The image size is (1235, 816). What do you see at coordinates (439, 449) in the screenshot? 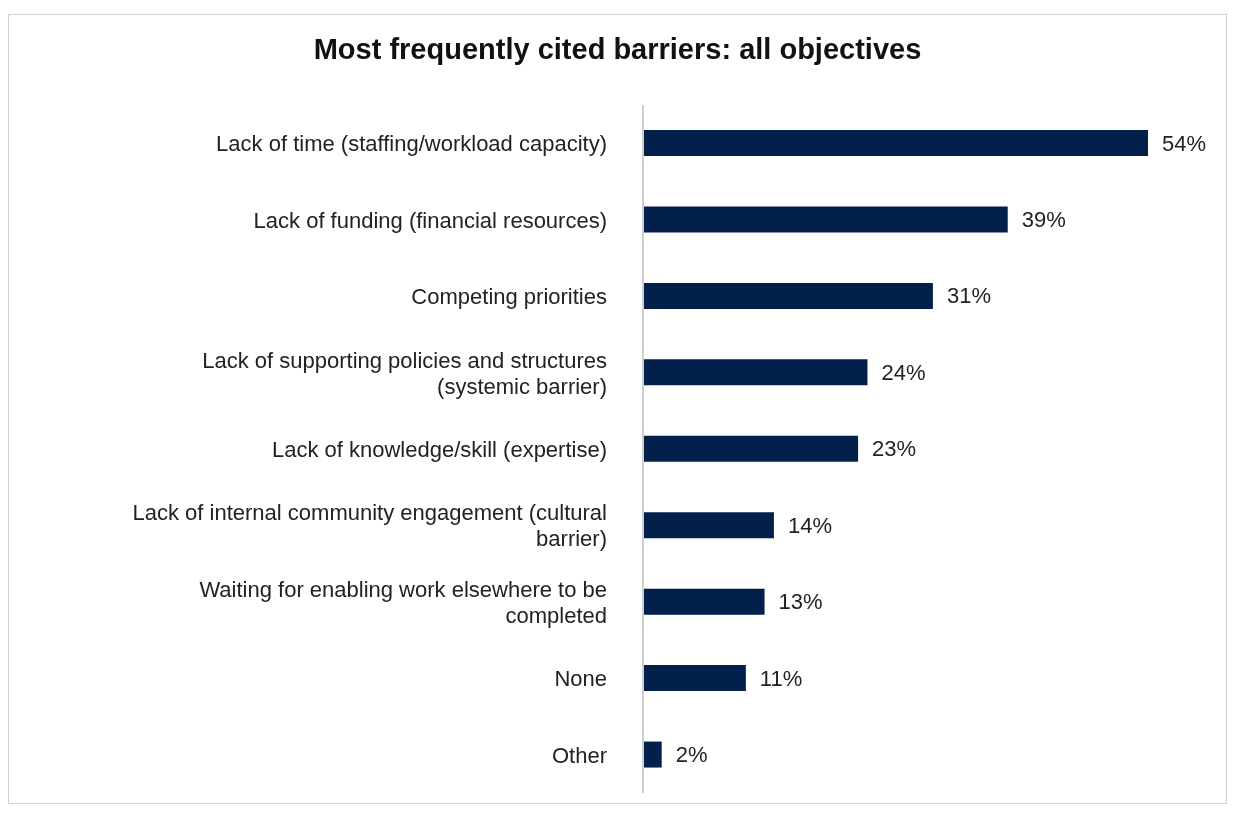
I see `y-tick-label: Lack of knowledge/skill (expertise)` at bounding box center [439, 449].